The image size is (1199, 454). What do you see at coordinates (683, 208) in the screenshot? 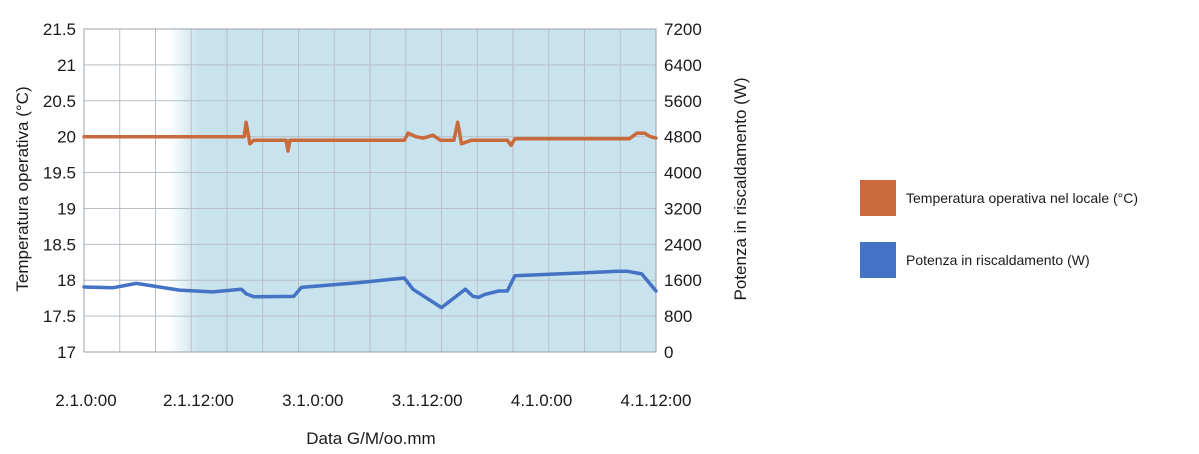
I see `y-right-tick-label: 3200` at bounding box center [683, 208].